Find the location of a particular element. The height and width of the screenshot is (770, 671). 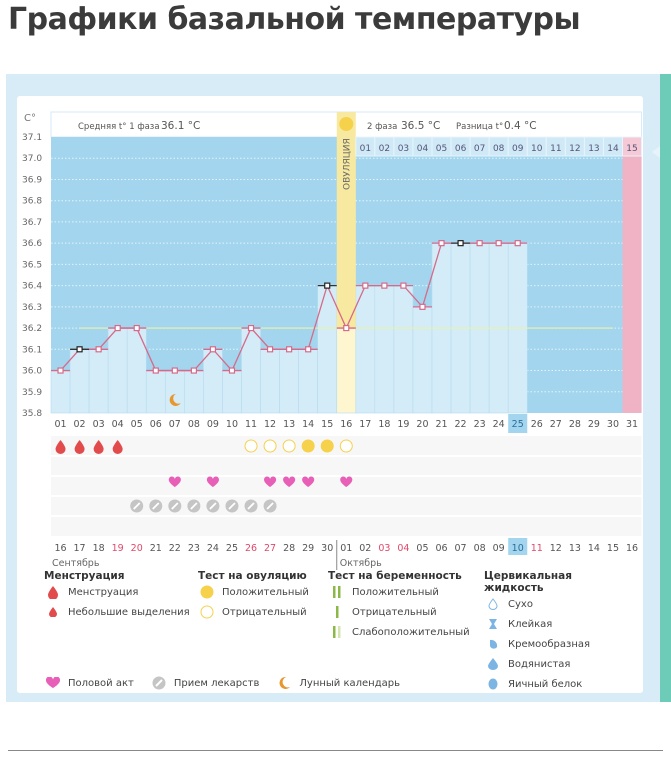

phase2-day-label: 09 is located at coordinates (518, 149).